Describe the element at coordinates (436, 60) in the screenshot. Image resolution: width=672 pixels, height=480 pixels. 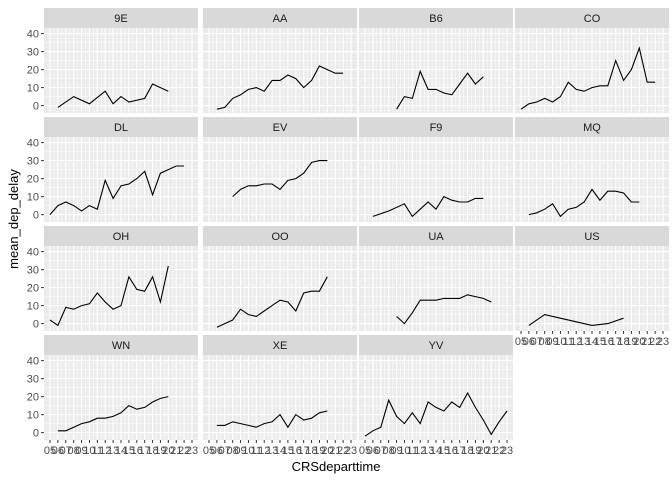
I see `facet-panel-b6: B6` at that location.